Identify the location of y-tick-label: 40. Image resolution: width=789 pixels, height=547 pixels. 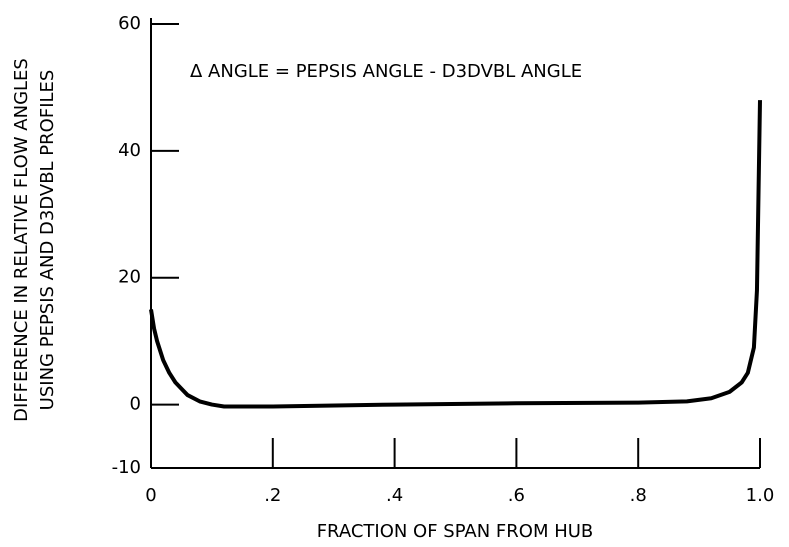
(129, 150).